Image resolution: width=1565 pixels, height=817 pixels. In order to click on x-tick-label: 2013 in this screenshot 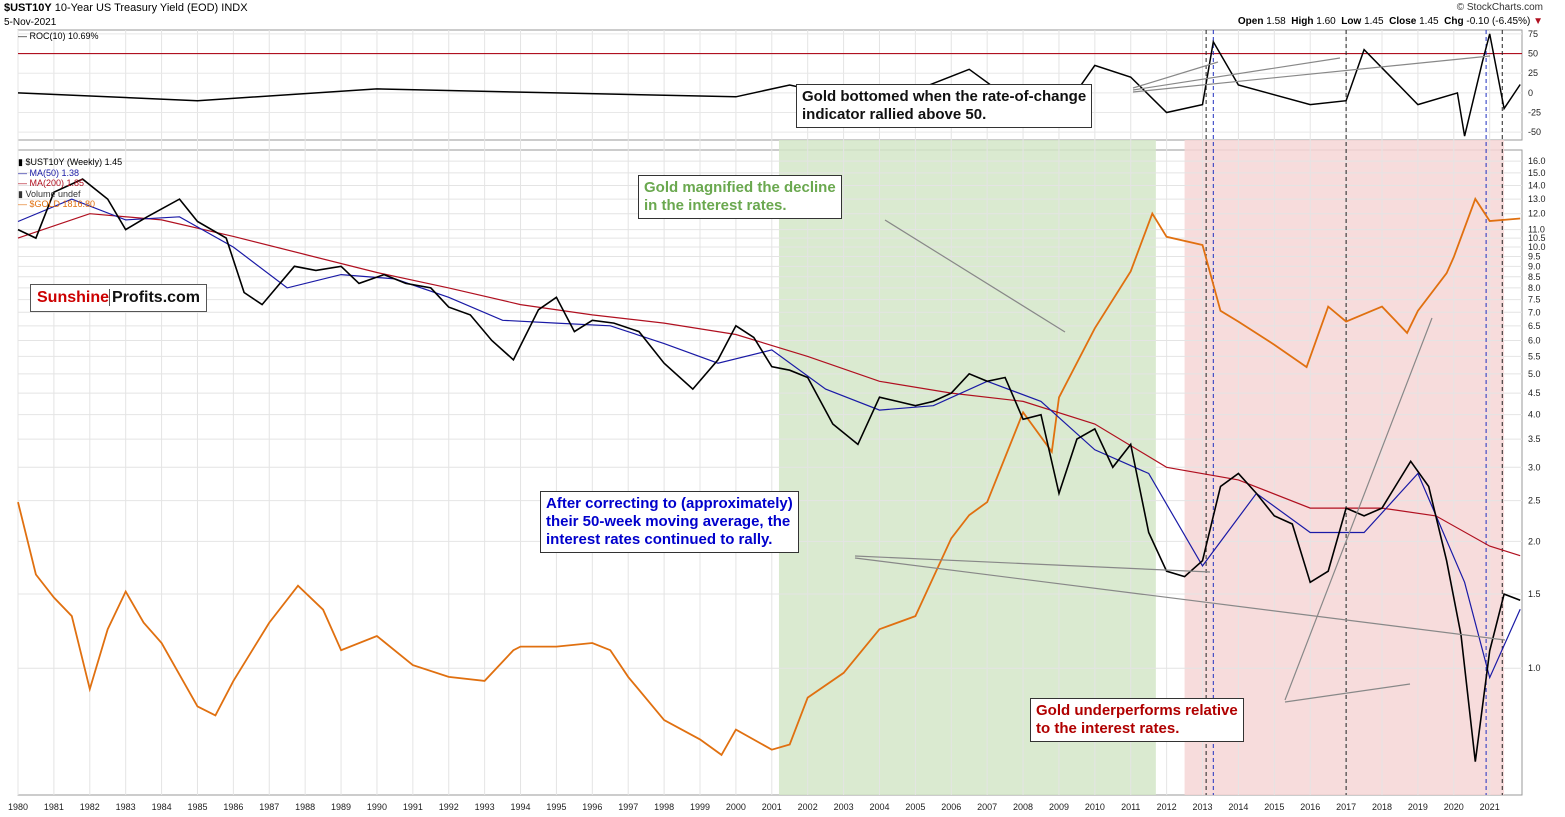, I will do `click(1203, 807)`.